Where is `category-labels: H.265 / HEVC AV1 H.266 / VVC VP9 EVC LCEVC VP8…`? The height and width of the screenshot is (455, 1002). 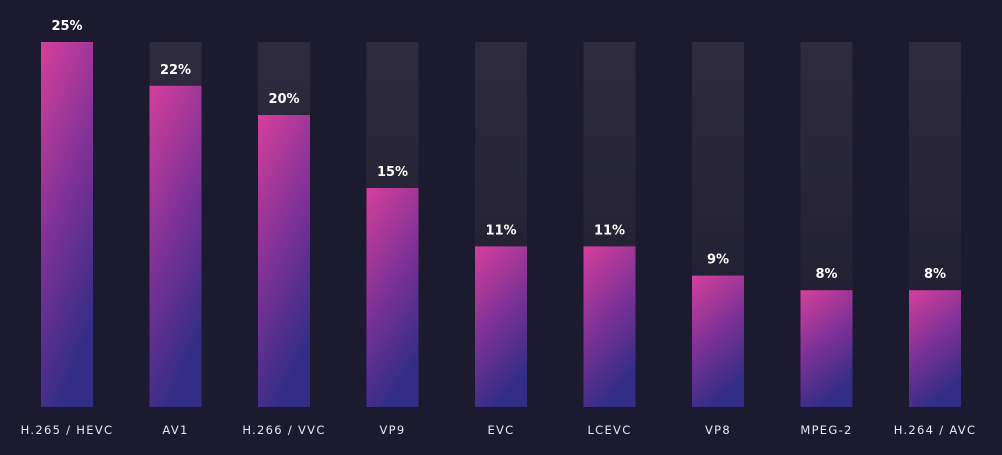 category-labels: H.265 / HEVC AV1 H.266 / VVC VP9 EVC LCEVC VP8… is located at coordinates (499, 430).